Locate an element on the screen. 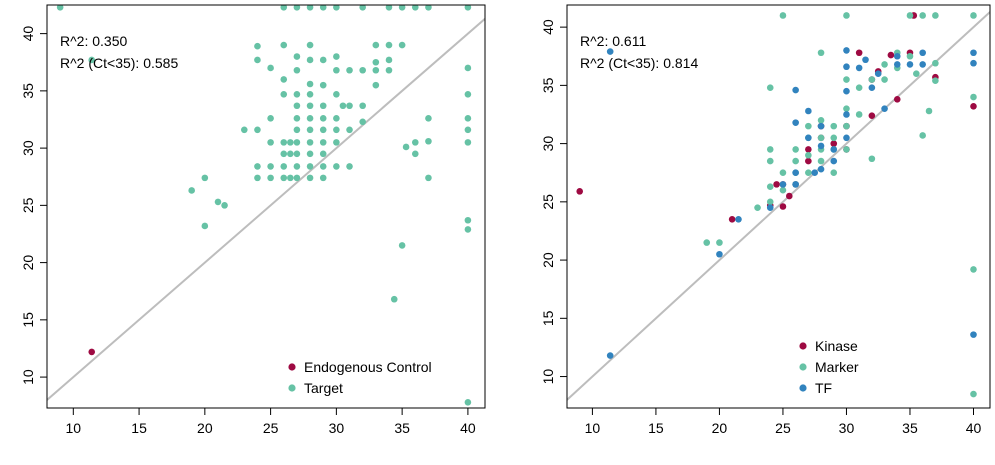 This screenshot has width=995, height=465. left-annotation-0: R^2: 0.350 is located at coordinates (93, 41).